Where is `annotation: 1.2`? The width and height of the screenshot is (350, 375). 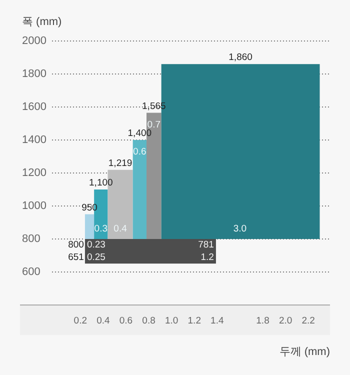
annotation: 1.2 is located at coordinates (207, 257).